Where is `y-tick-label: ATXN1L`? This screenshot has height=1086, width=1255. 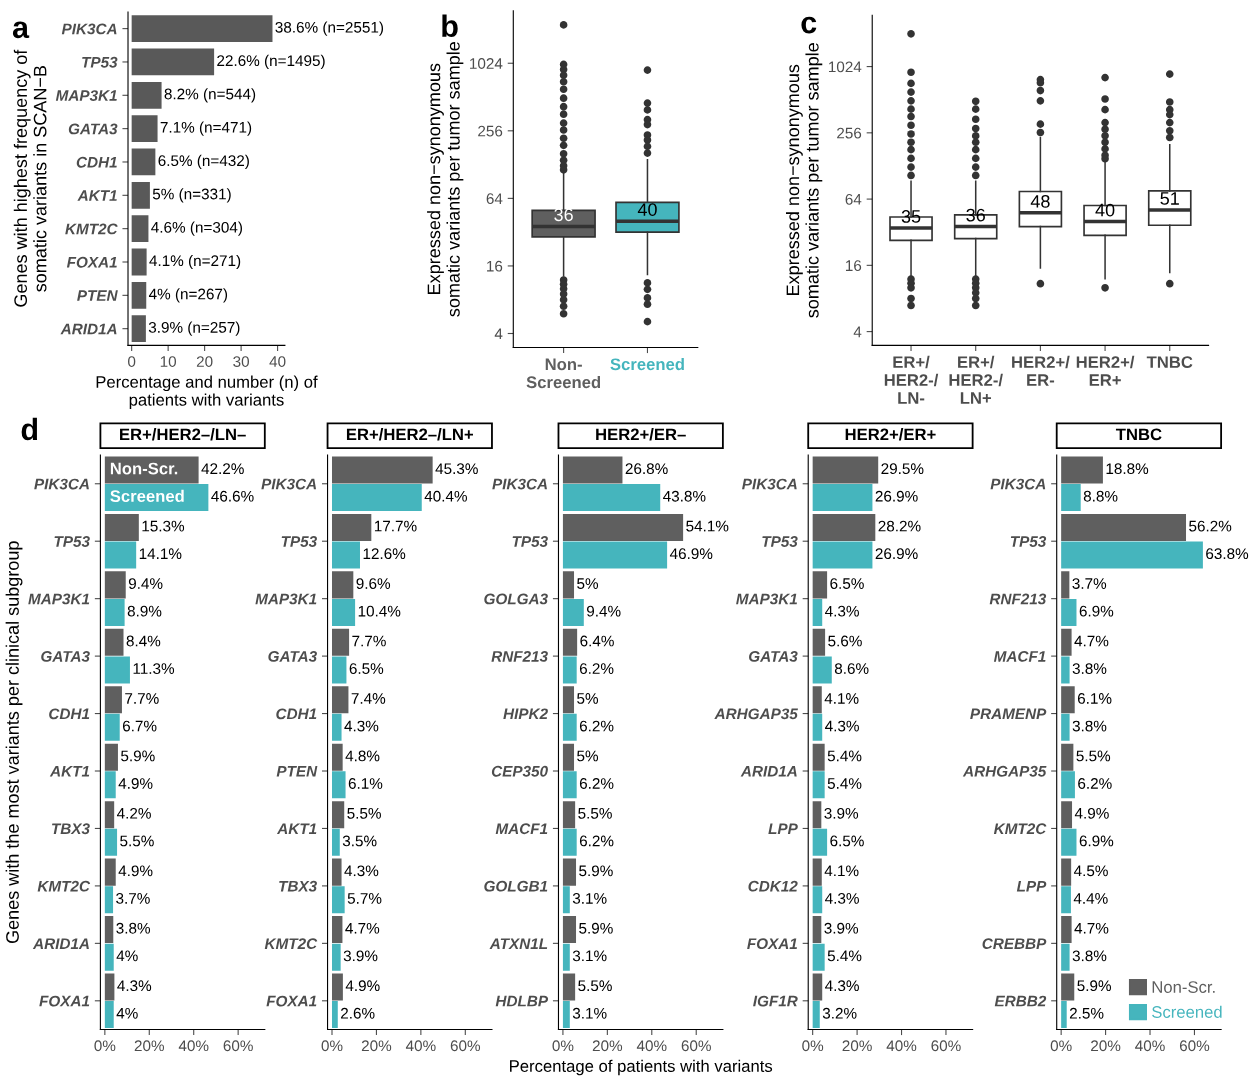 y-tick-label: ATXN1L is located at coordinates (518, 943).